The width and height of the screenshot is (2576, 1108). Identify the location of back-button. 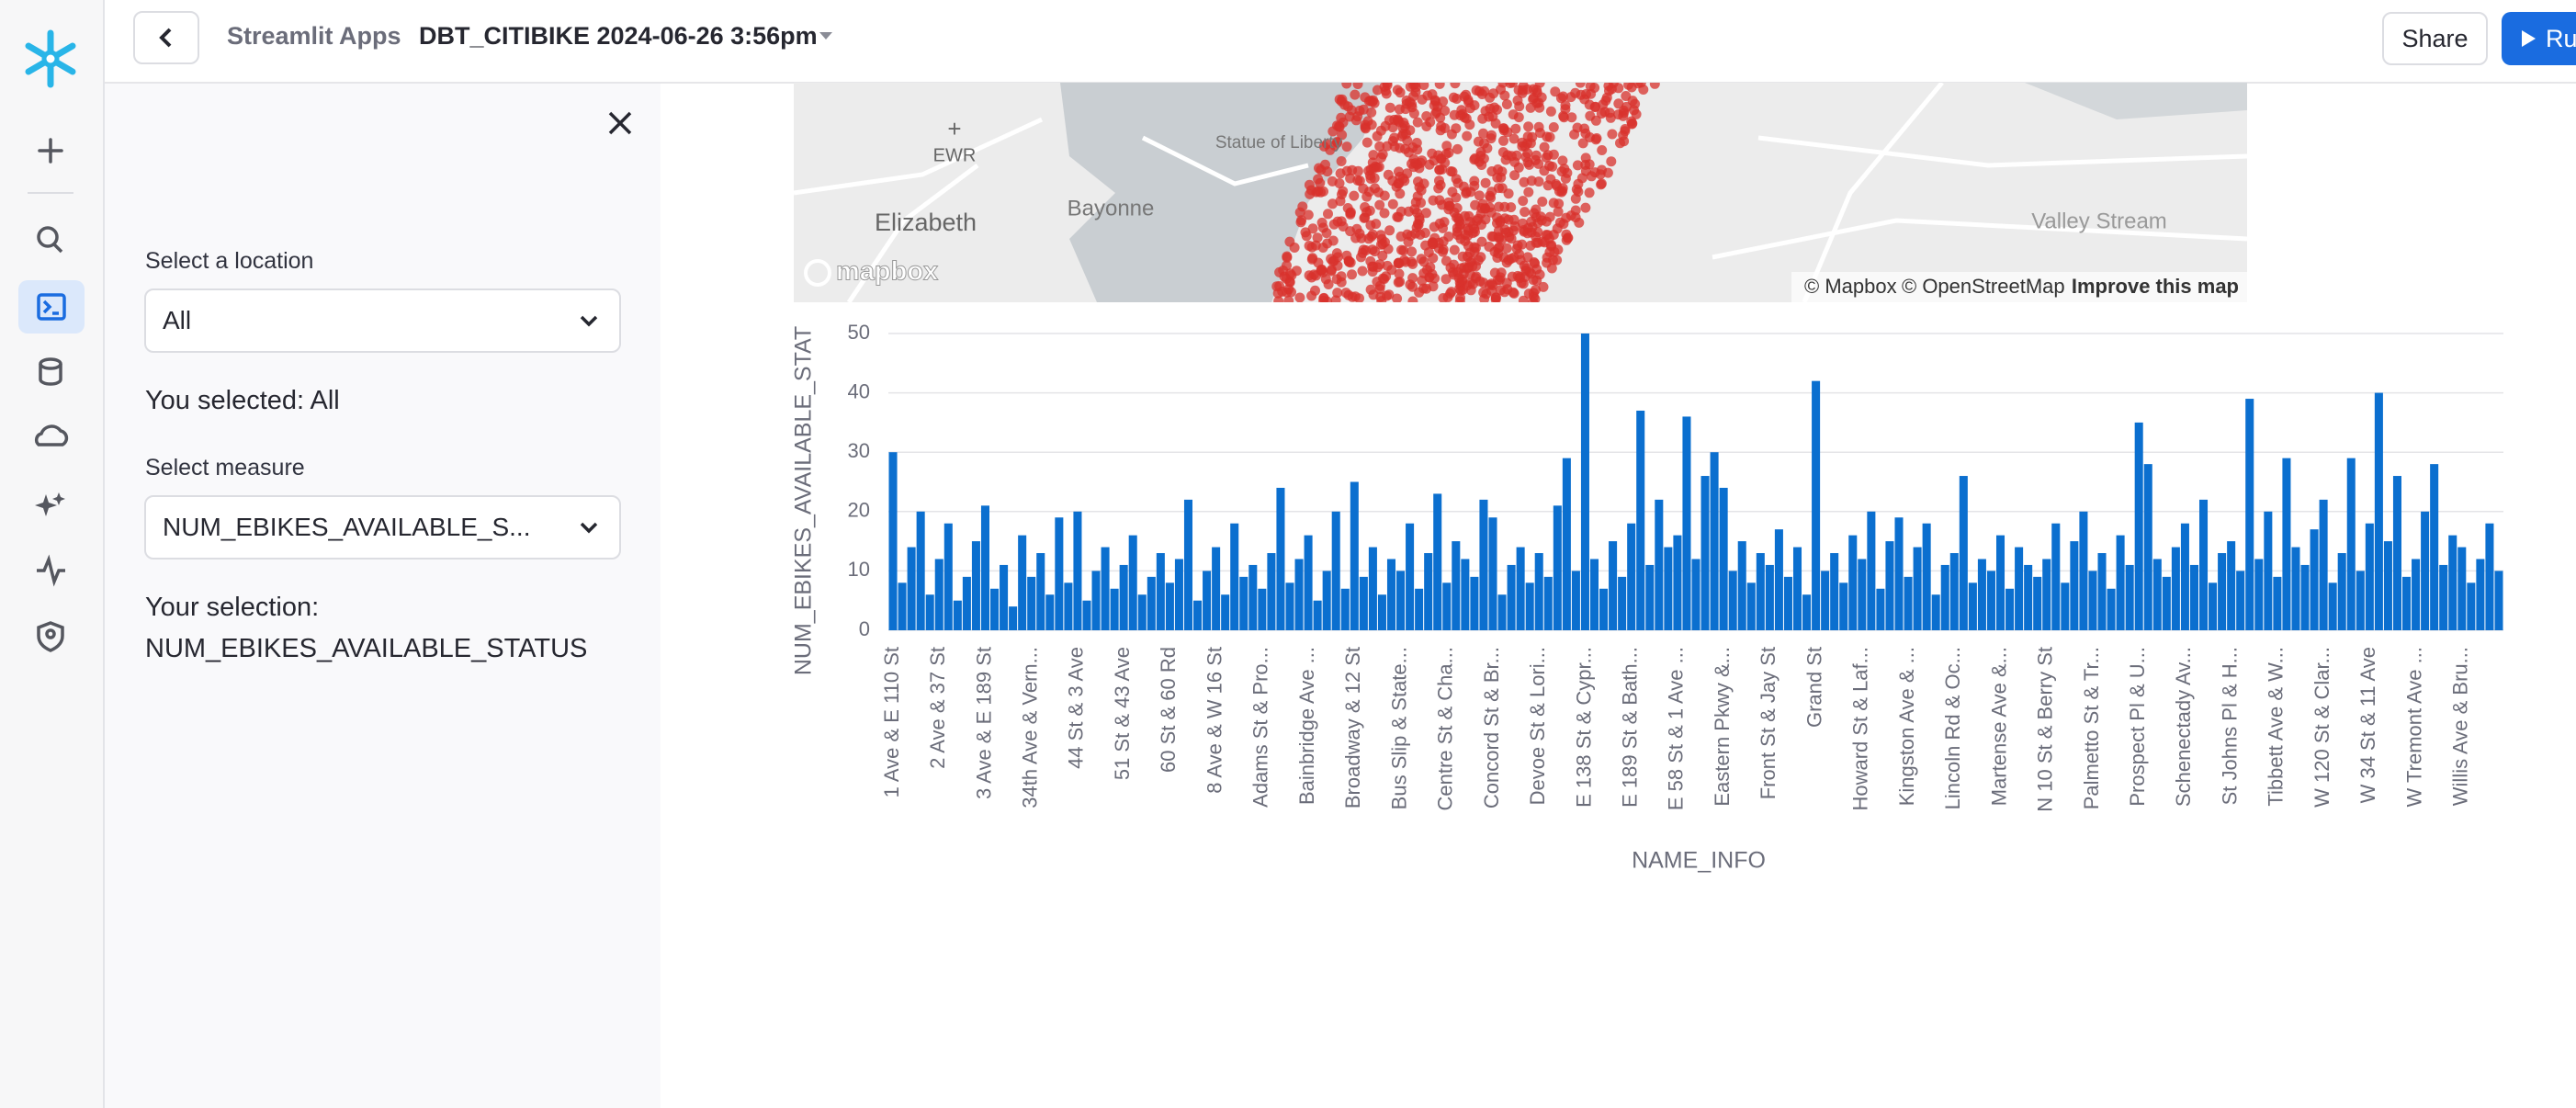
(166, 37).